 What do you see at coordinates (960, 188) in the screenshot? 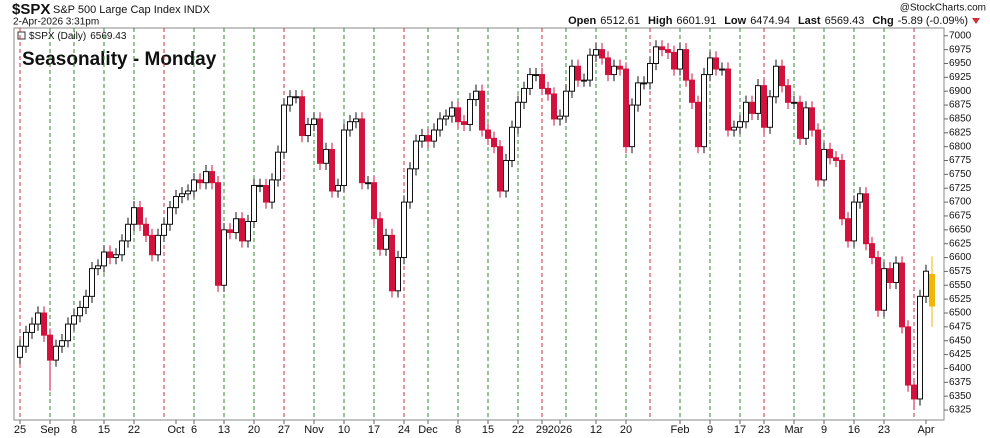
I see `y-tick-label: 6725` at bounding box center [960, 188].